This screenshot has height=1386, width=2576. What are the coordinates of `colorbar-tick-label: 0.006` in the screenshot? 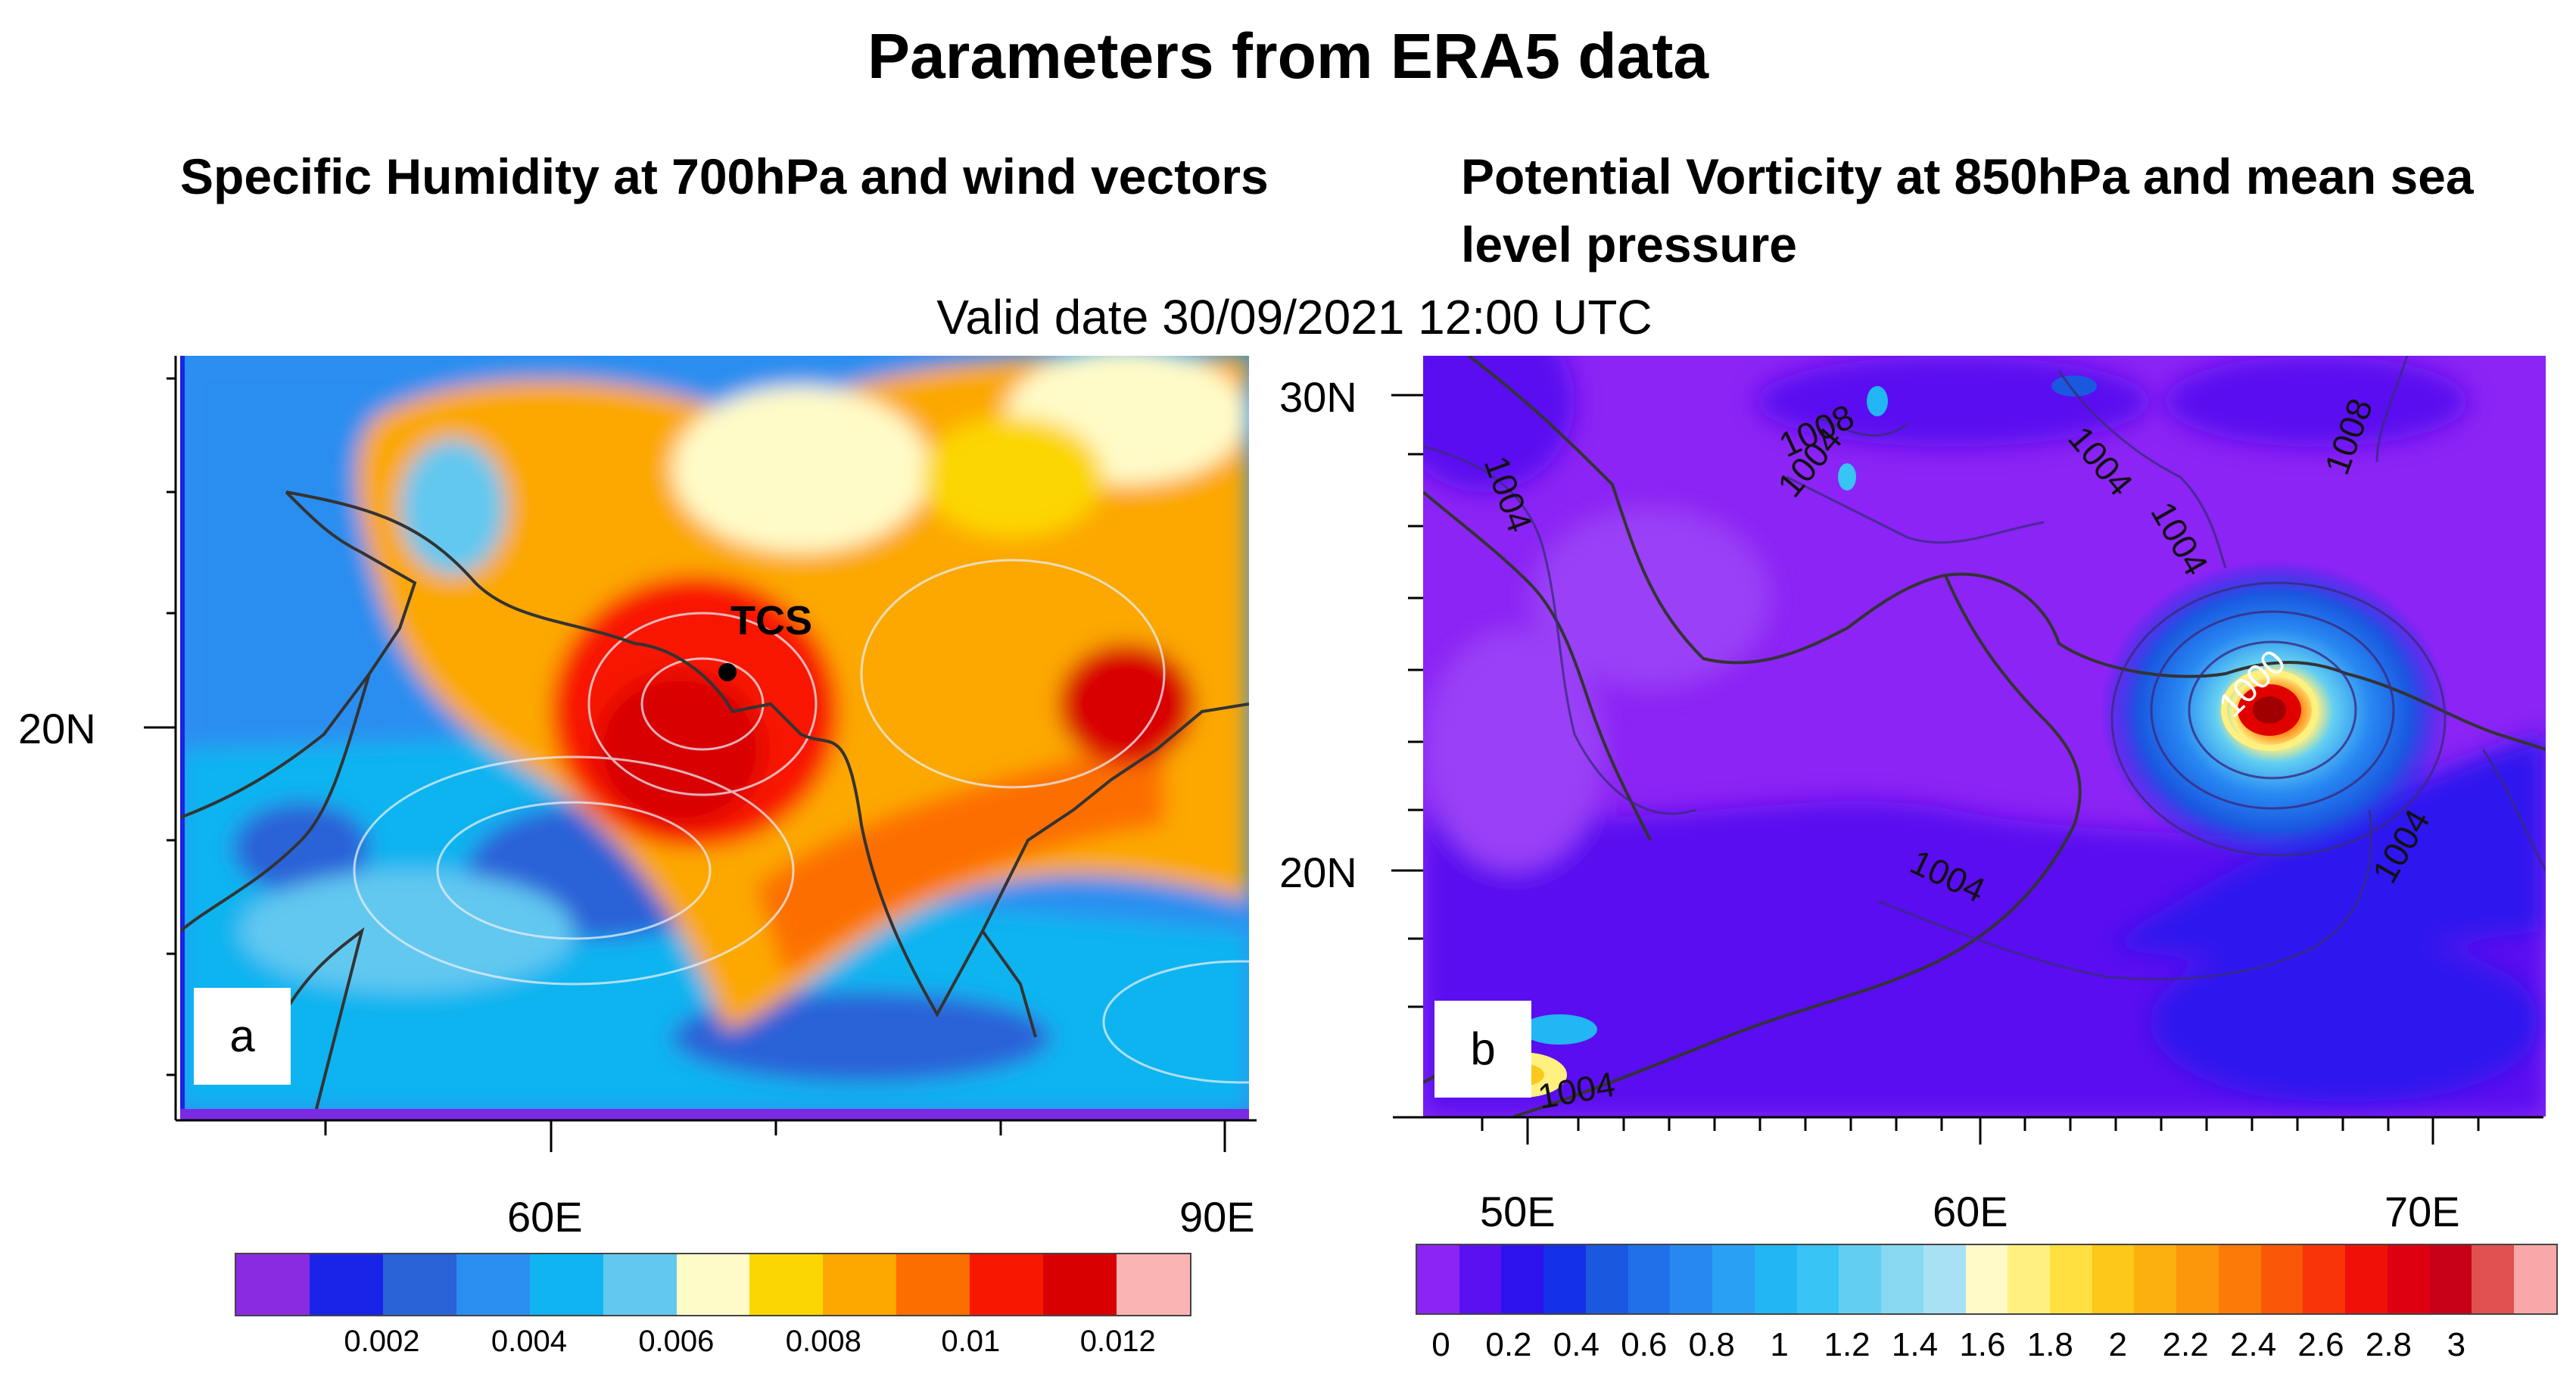 It's located at (676, 1341).